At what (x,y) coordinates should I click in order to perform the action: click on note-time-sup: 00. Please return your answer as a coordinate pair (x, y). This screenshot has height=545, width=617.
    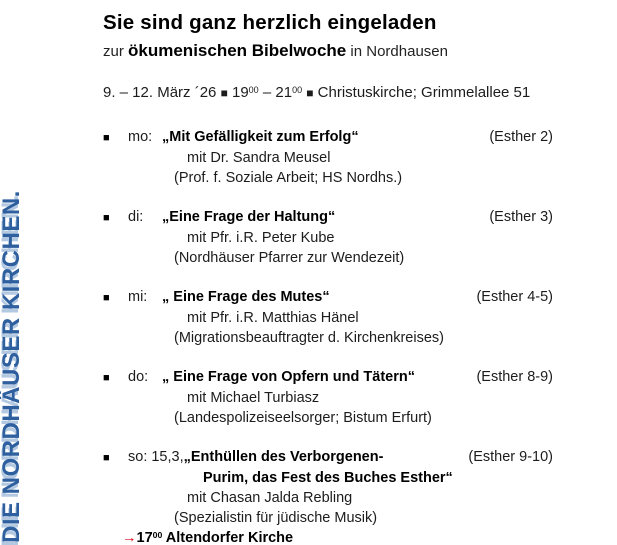
    Looking at the image, I should click on (157, 535).